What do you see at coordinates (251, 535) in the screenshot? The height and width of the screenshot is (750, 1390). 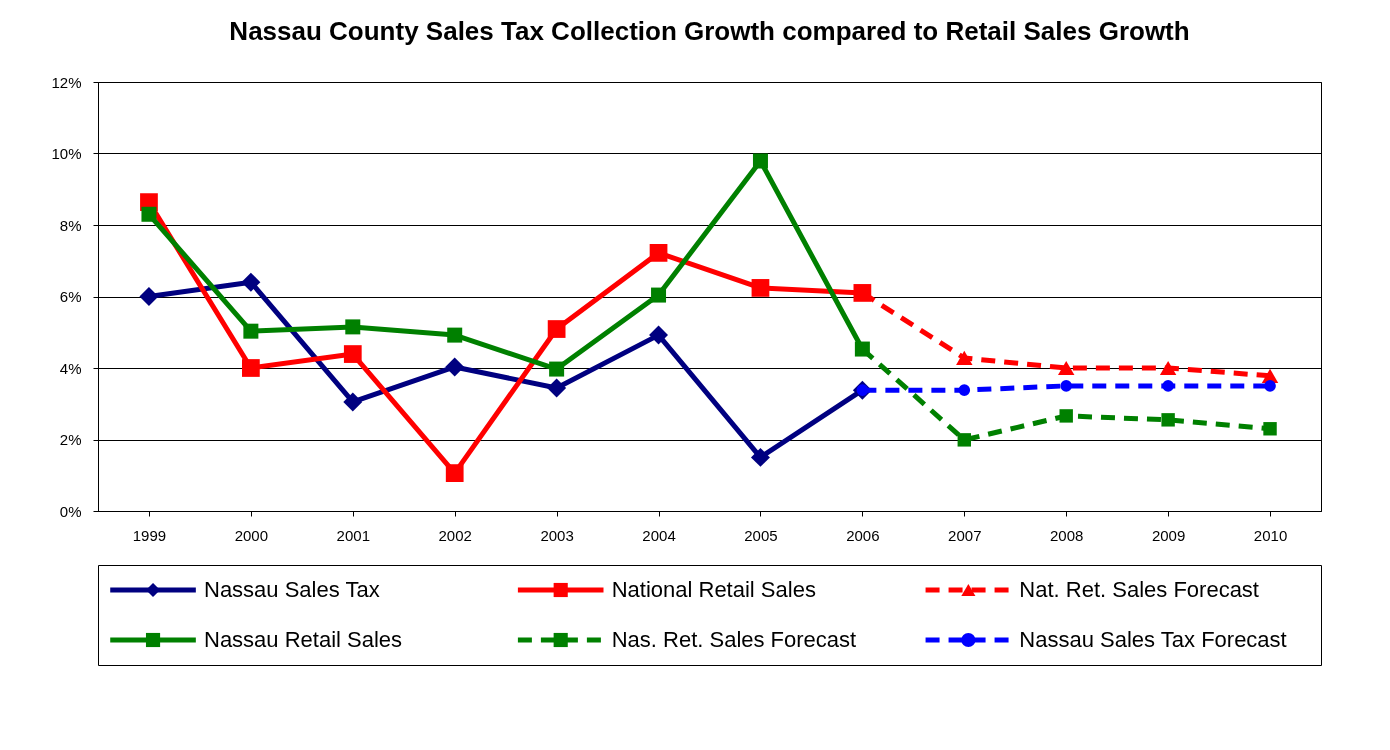 I see `x-tick-label: 2000` at bounding box center [251, 535].